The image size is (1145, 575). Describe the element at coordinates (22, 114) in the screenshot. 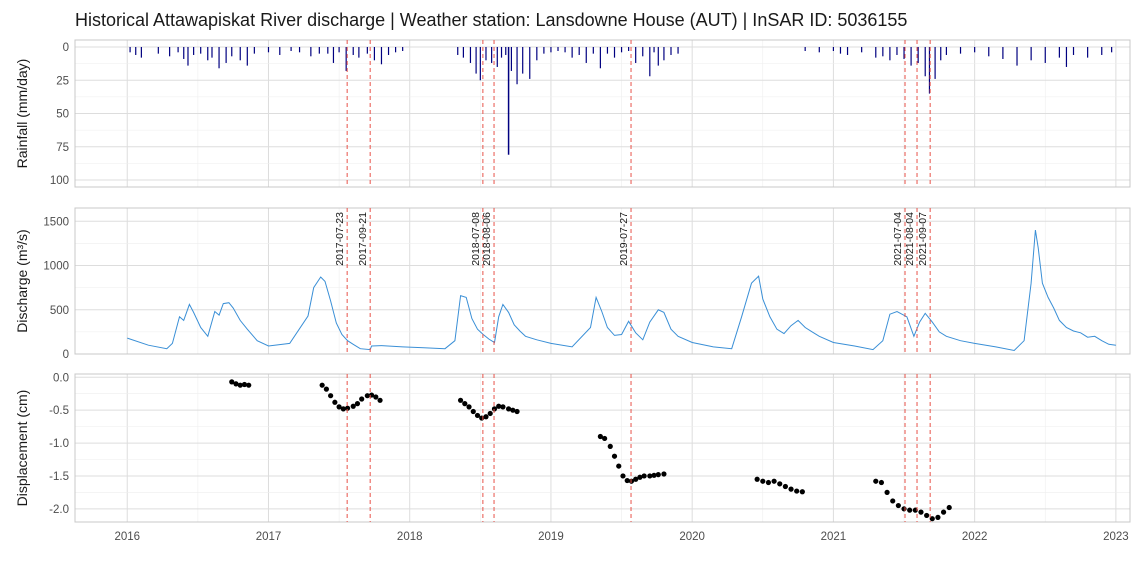

I see `y-axis-label: Rainfall (mm/day)` at that location.